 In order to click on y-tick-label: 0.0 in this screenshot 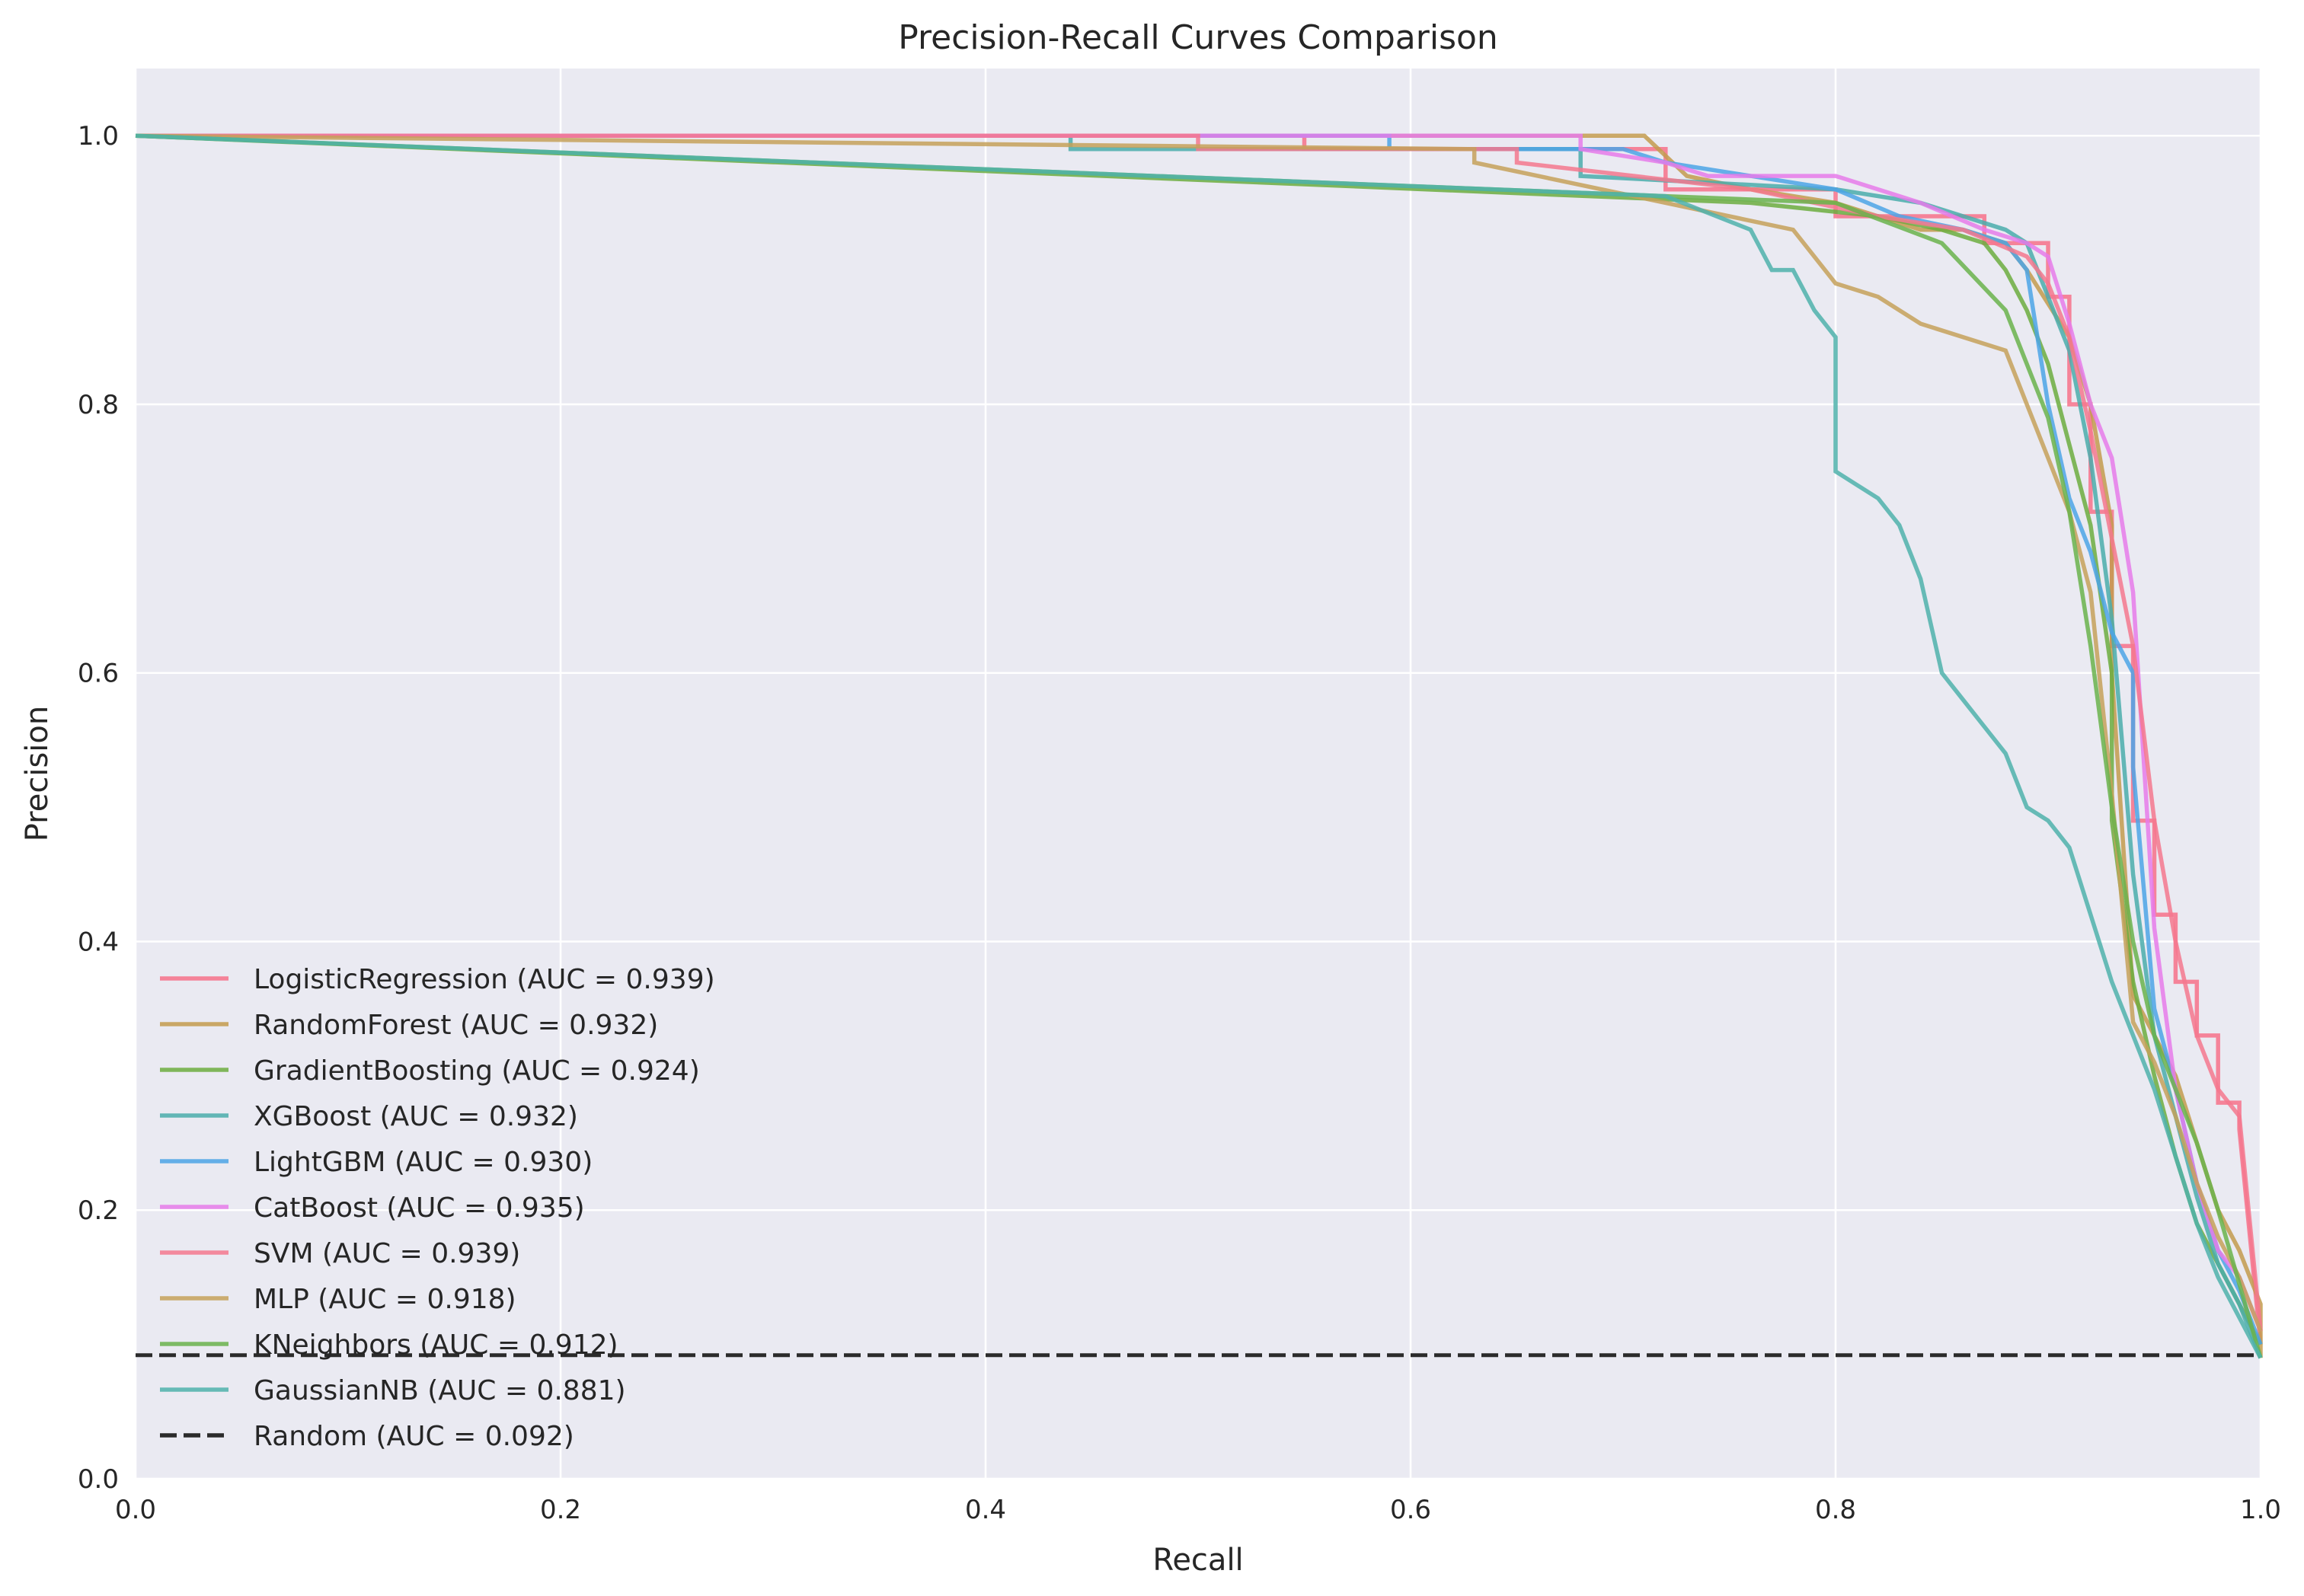, I will do `click(98, 1479)`.